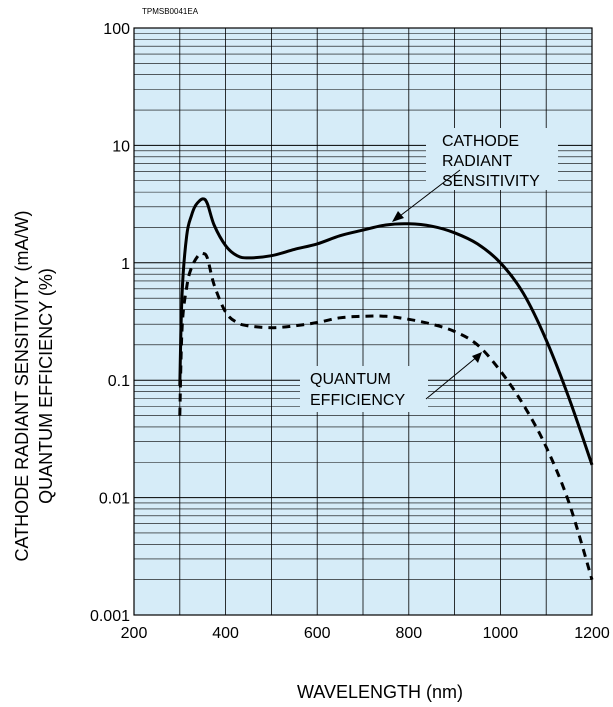  Describe the element at coordinates (480, 141) in the screenshot. I see `sensitivity-label-line1: CATHODE` at that location.